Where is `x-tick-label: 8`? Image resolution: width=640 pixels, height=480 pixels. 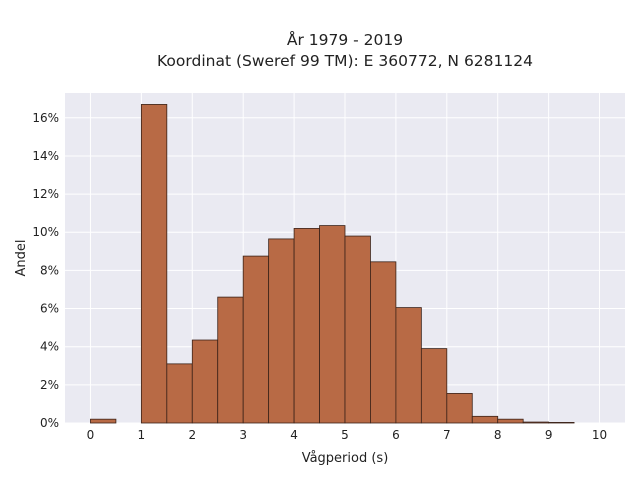
x-tick-label: 8 is located at coordinates (498, 435).